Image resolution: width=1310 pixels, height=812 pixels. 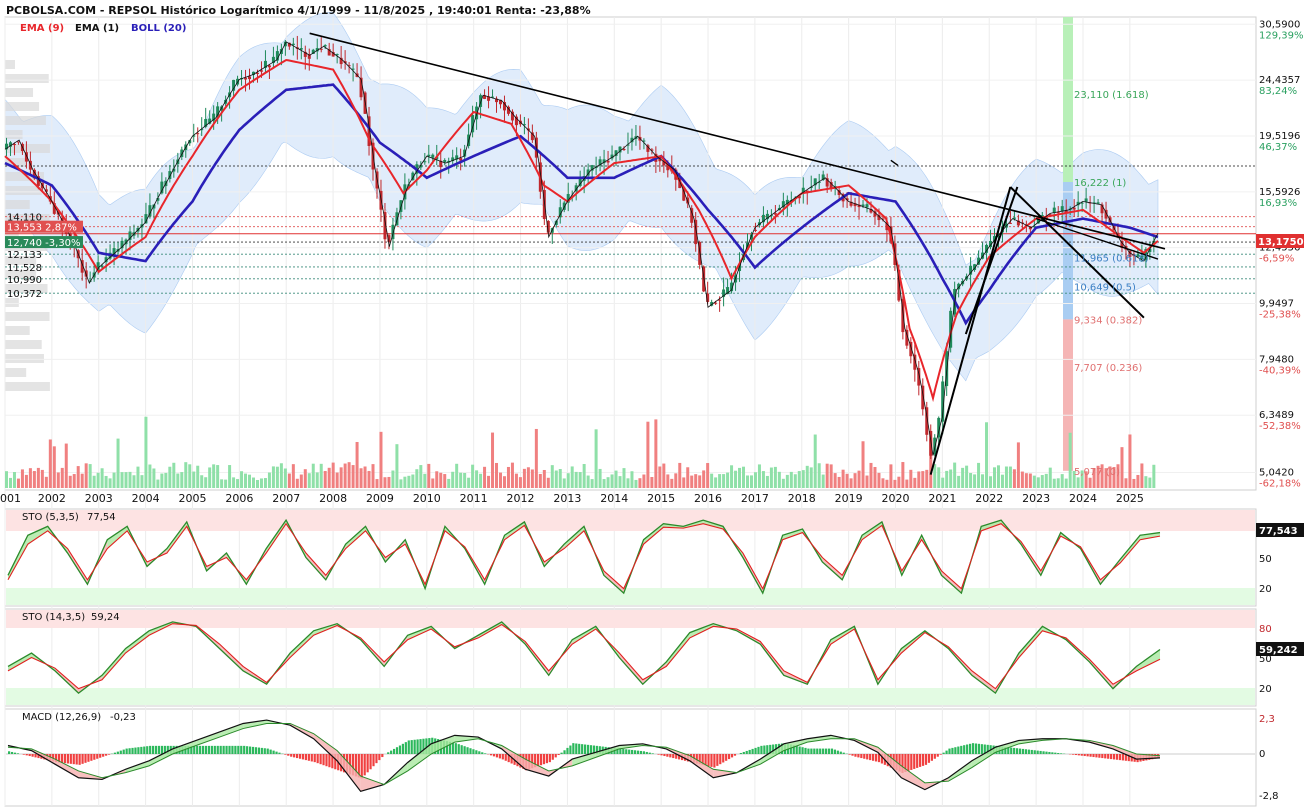 I want to click on y-tick-pct: 129,39%, so click(x=1281, y=35).